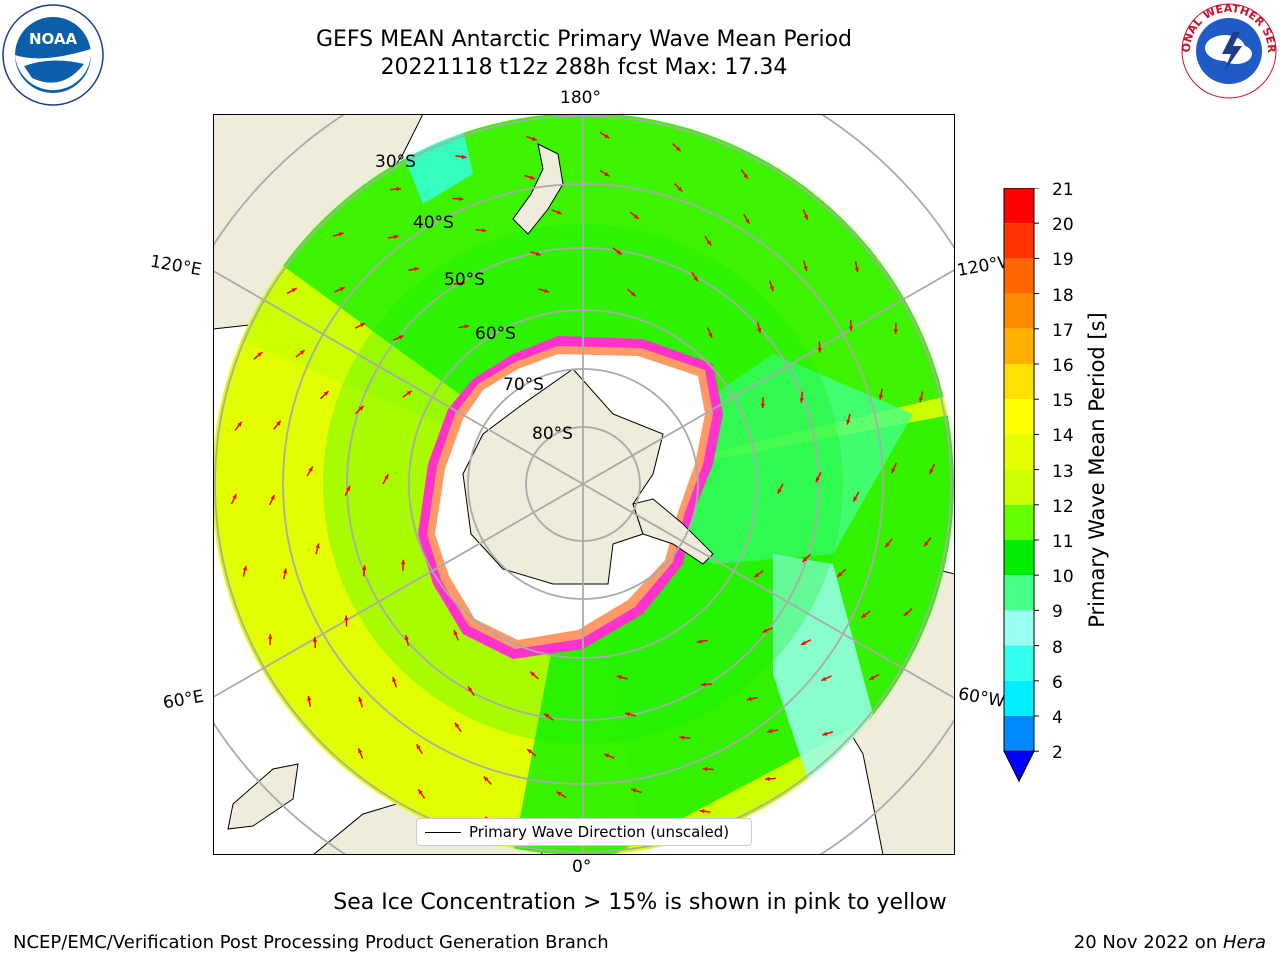 This screenshot has height=960, width=1280. I want to click on field-cyan-sa, so click(823, 674).